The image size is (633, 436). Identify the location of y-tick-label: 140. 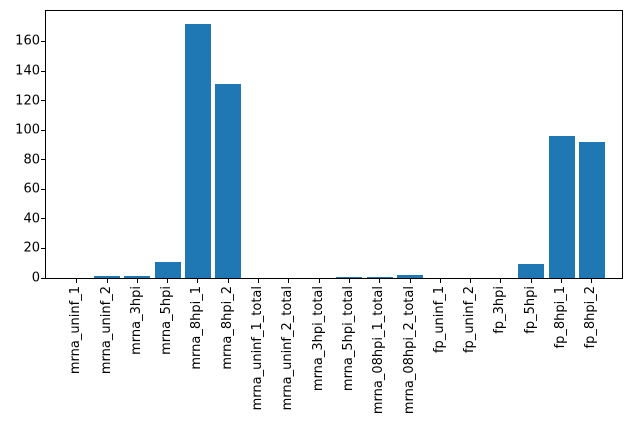
(27, 71).